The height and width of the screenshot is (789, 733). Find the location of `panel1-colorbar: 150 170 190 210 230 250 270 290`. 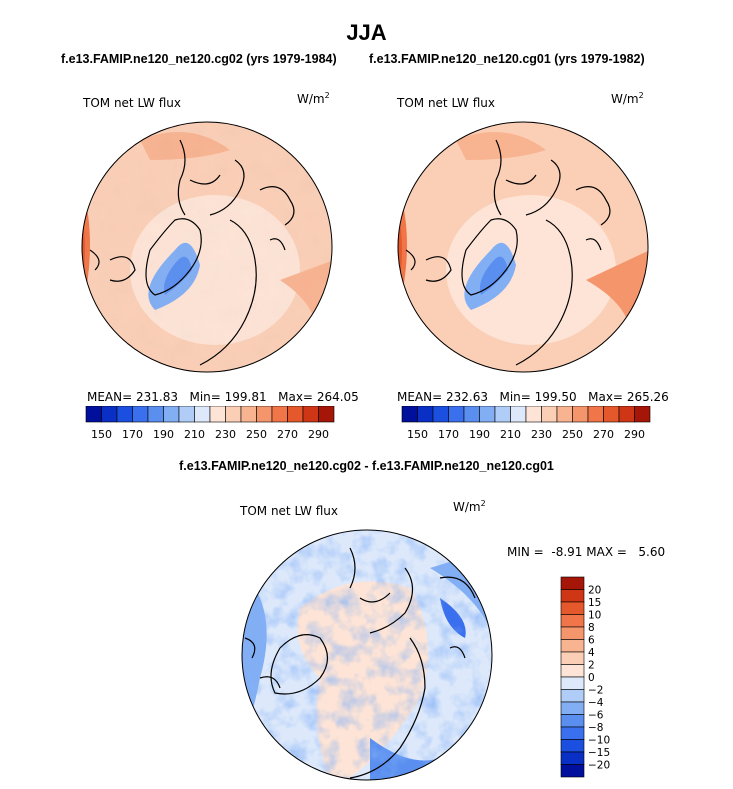

panel1-colorbar: 150 170 190 210 230 250 270 290 is located at coordinates (210, 423).